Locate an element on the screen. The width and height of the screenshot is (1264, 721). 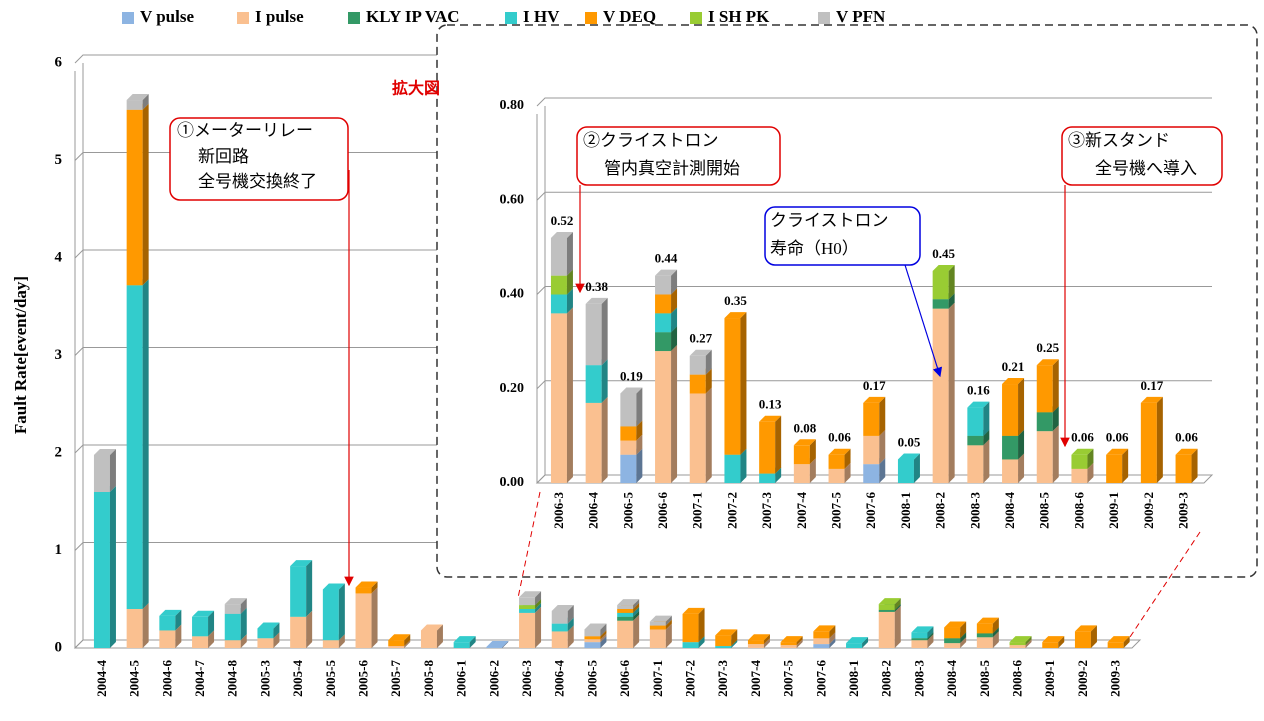
total-label: 0.19 is located at coordinates (631, 375).